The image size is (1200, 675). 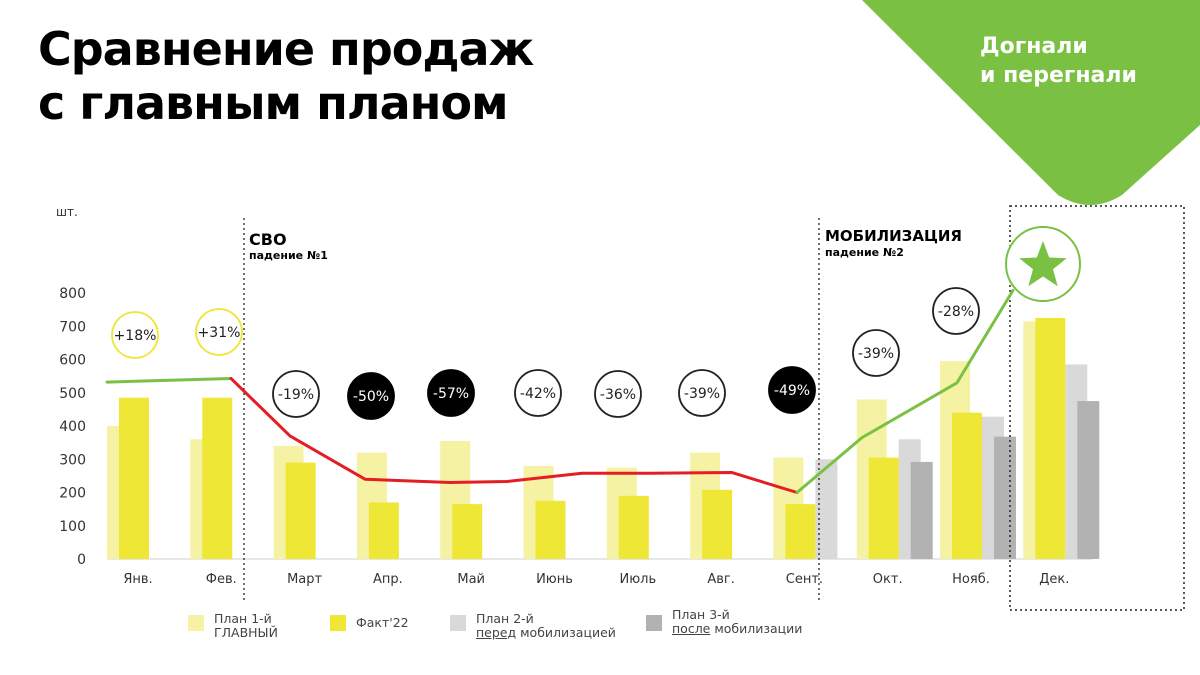 I want to click on legend-plan3-rest: мобилизации, so click(x=756, y=628).